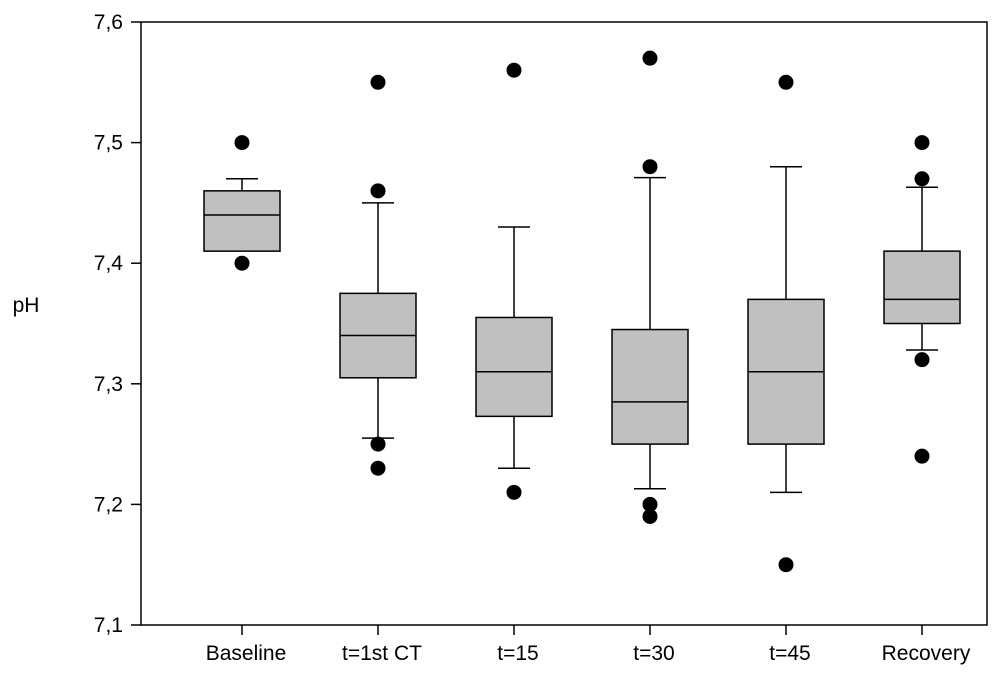 The height and width of the screenshot is (684, 1000). What do you see at coordinates (926, 653) in the screenshot?
I see `x-tick-label: Recovery` at bounding box center [926, 653].